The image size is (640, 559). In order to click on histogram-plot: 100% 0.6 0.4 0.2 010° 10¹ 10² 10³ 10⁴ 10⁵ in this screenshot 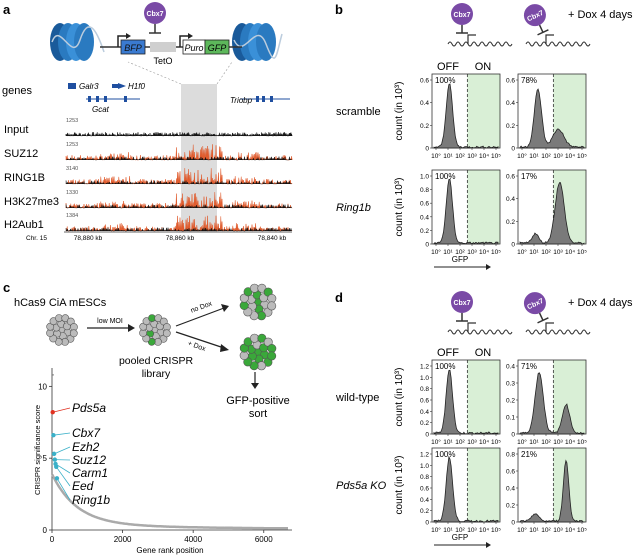, I will do `click(460, 116)`.